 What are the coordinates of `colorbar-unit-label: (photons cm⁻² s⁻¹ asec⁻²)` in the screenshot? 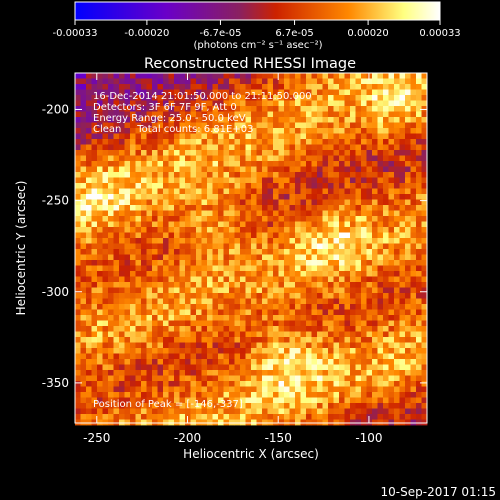 It's located at (257, 45).